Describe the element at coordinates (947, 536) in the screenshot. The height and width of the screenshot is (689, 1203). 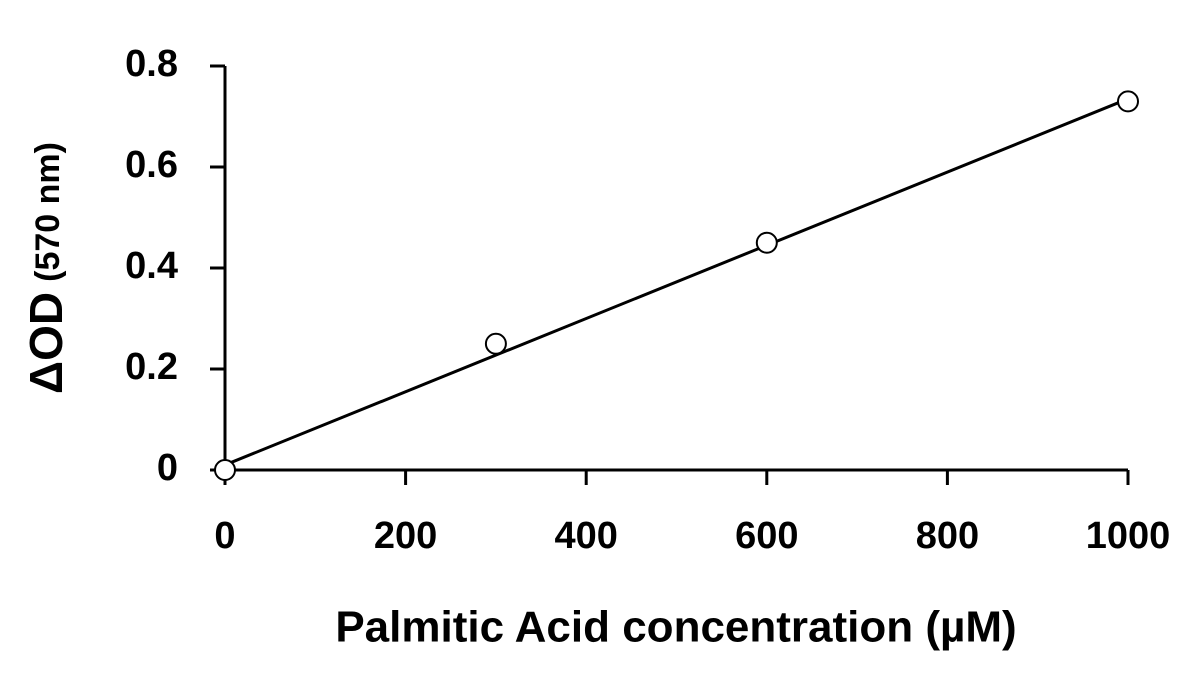
I see `x-tick-label: 800` at that location.